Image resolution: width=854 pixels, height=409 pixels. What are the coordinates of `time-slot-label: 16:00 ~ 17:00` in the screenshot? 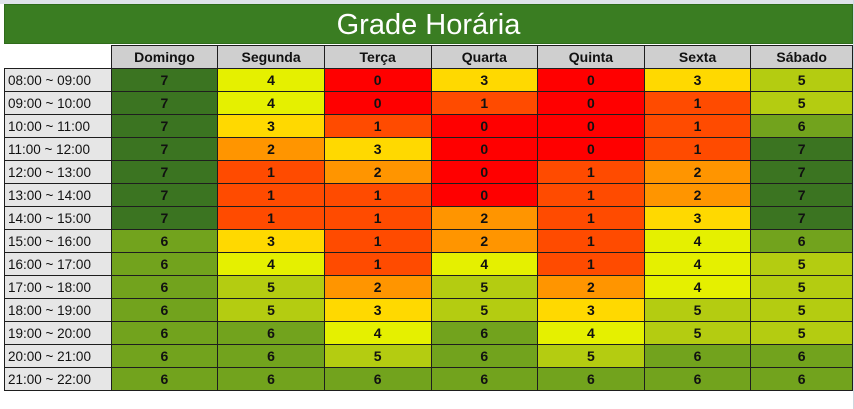 It's located at (58, 264).